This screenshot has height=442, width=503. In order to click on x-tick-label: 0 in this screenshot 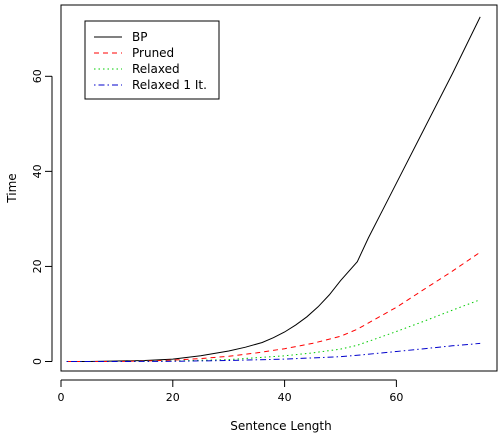, I will do `click(61, 397)`.